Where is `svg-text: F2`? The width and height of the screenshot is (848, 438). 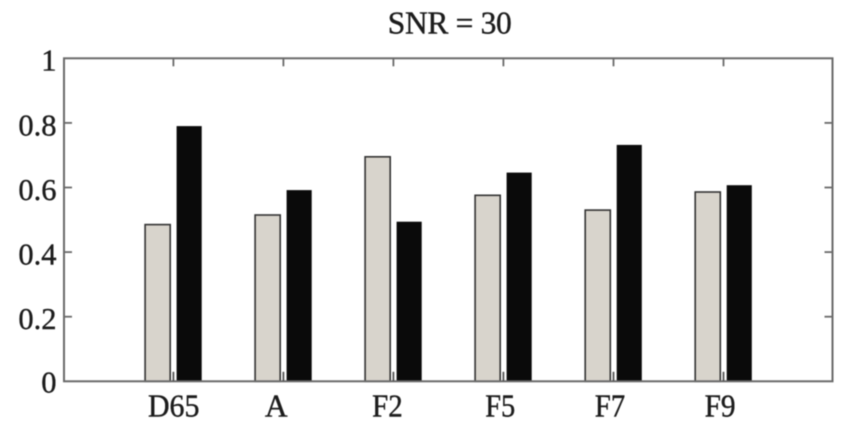
svg-text: F2 is located at coordinates (387, 405).